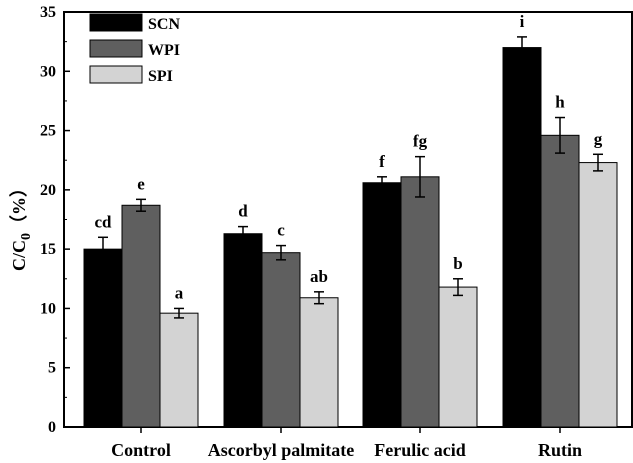  What do you see at coordinates (55, 220) in the screenshot?
I see `y-axis: 0 5 10 15 20 25 30 35` at bounding box center [55, 220].